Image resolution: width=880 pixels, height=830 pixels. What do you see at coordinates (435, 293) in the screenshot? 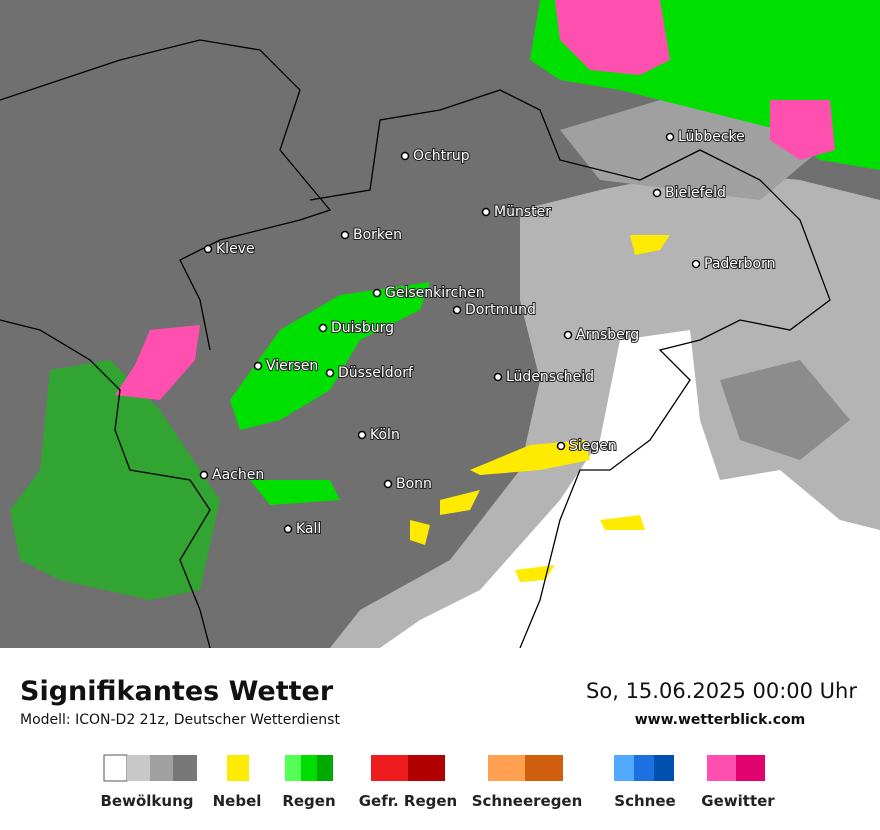
I see `city-label: Gelsenkirchen` at bounding box center [435, 293].